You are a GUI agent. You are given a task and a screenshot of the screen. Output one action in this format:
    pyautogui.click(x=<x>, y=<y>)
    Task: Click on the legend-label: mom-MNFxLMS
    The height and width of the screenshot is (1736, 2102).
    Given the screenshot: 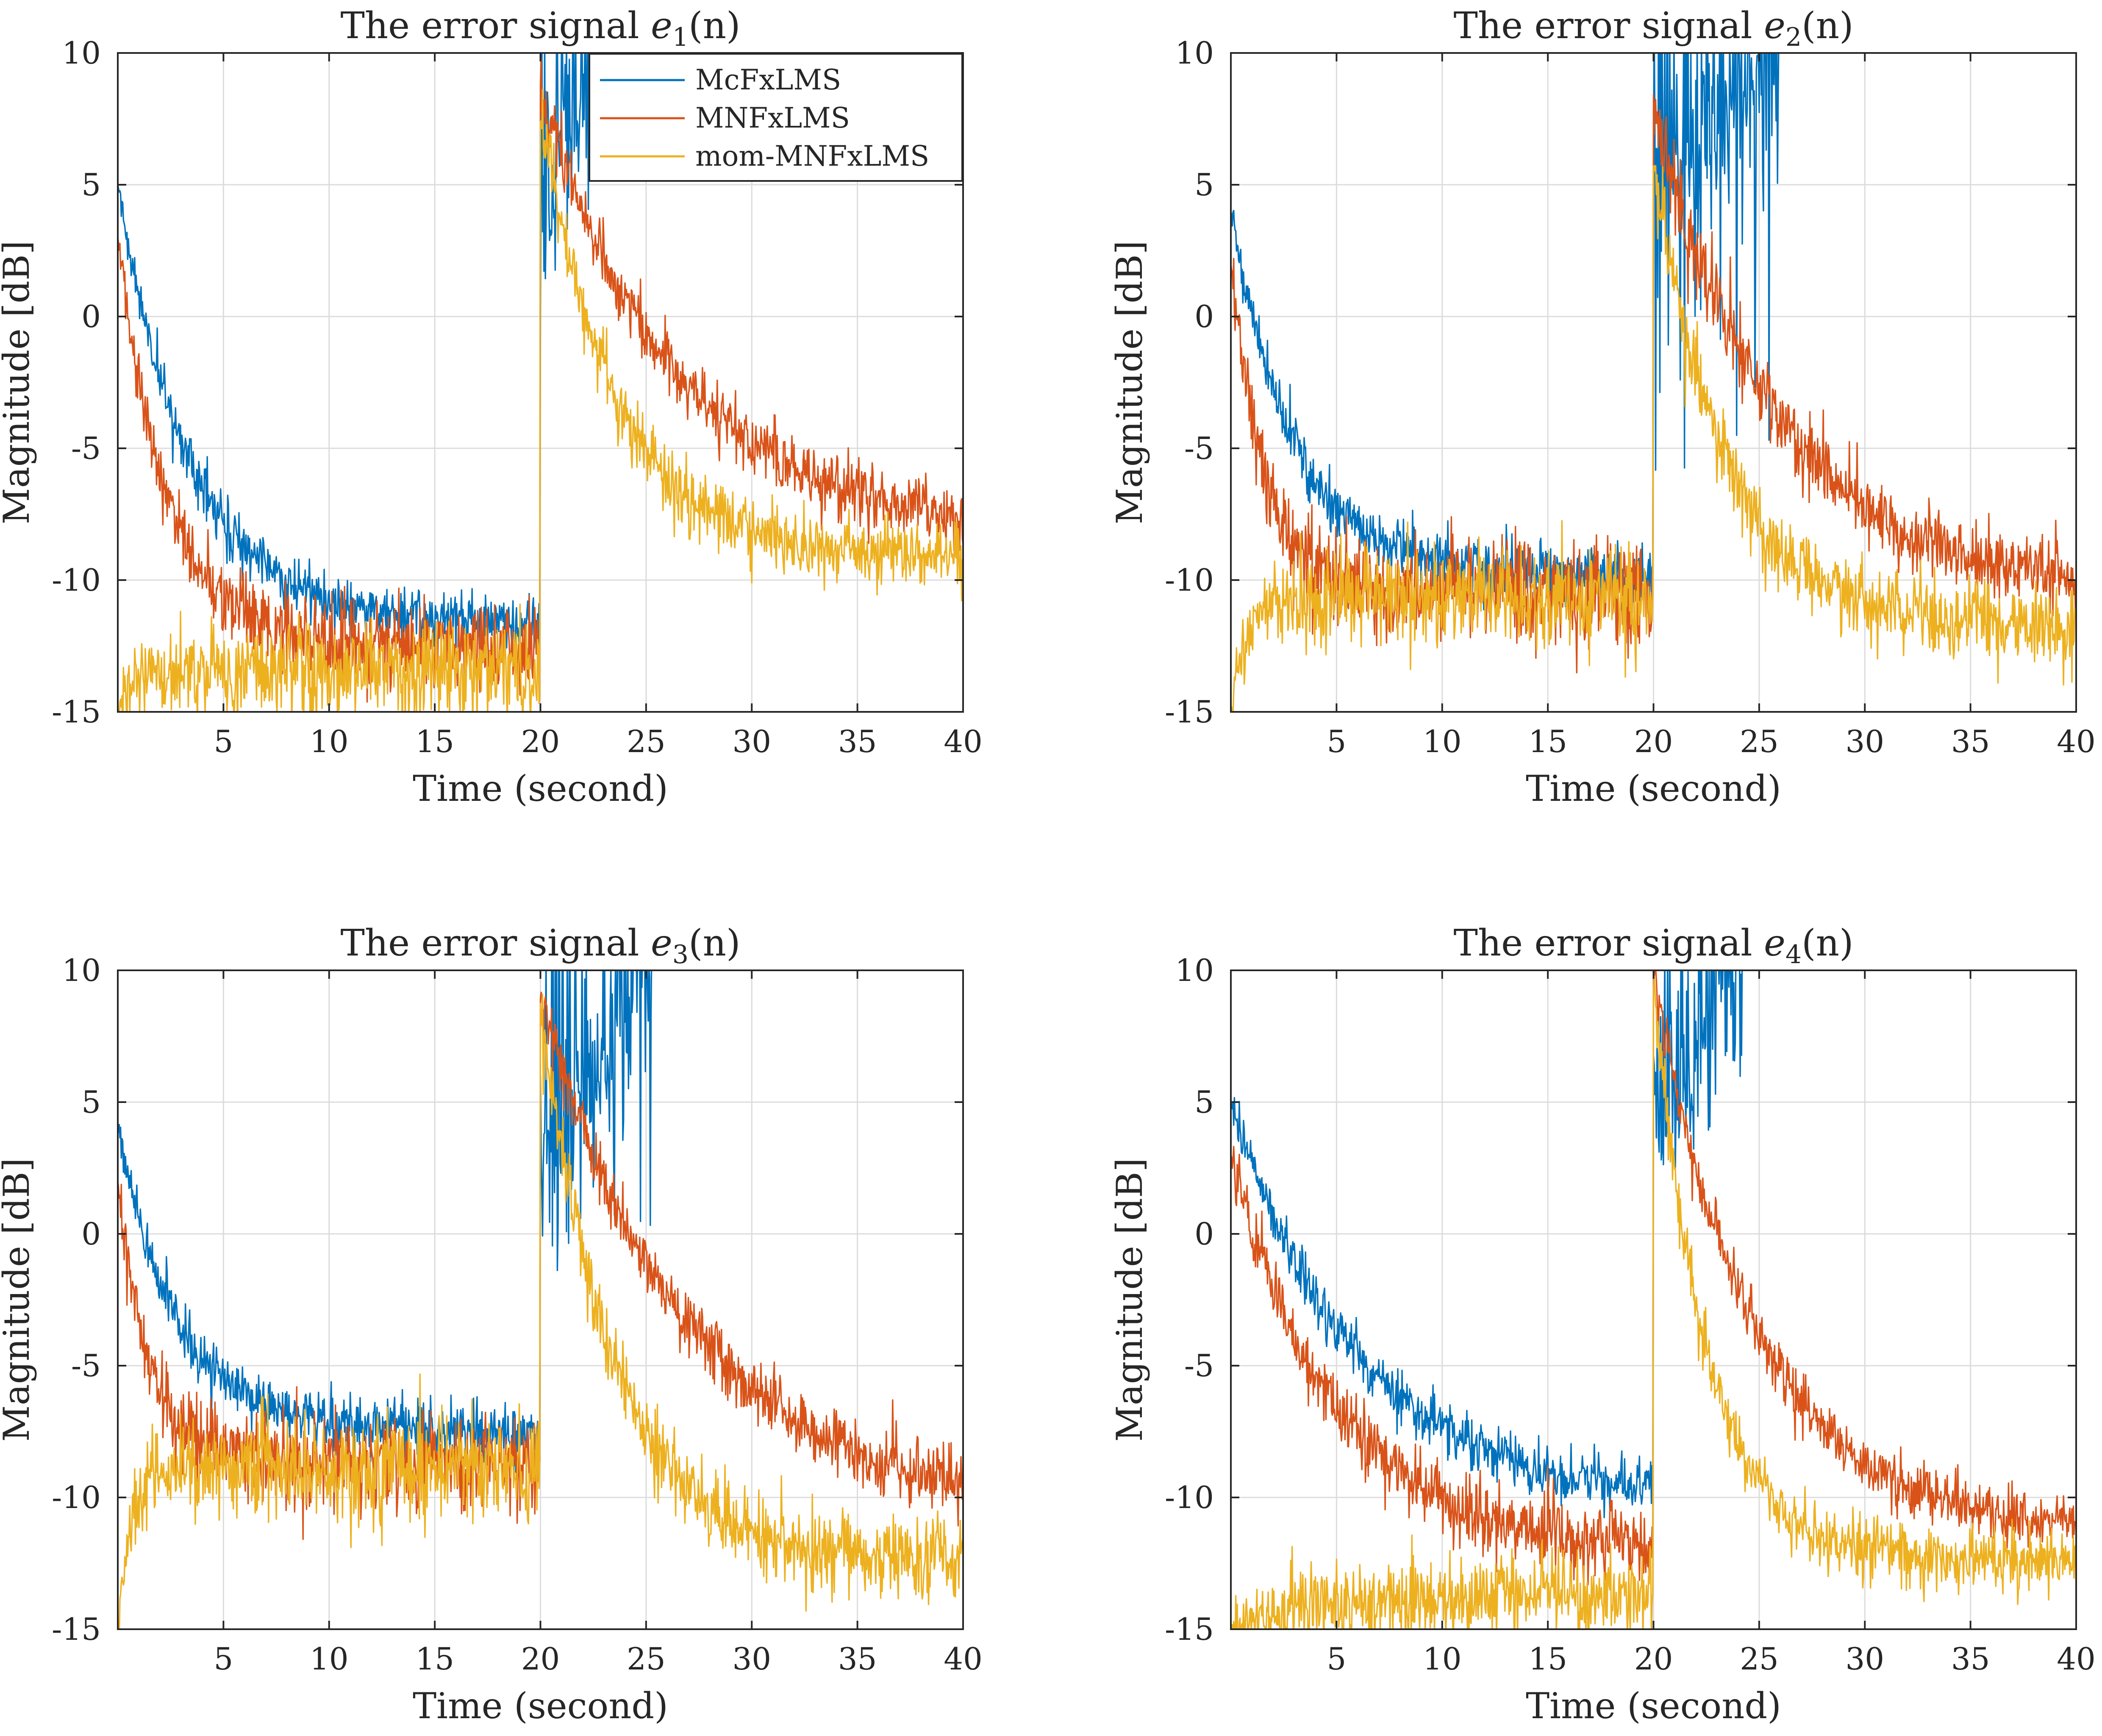 What is the action you would take?
    pyautogui.click(x=812, y=156)
    